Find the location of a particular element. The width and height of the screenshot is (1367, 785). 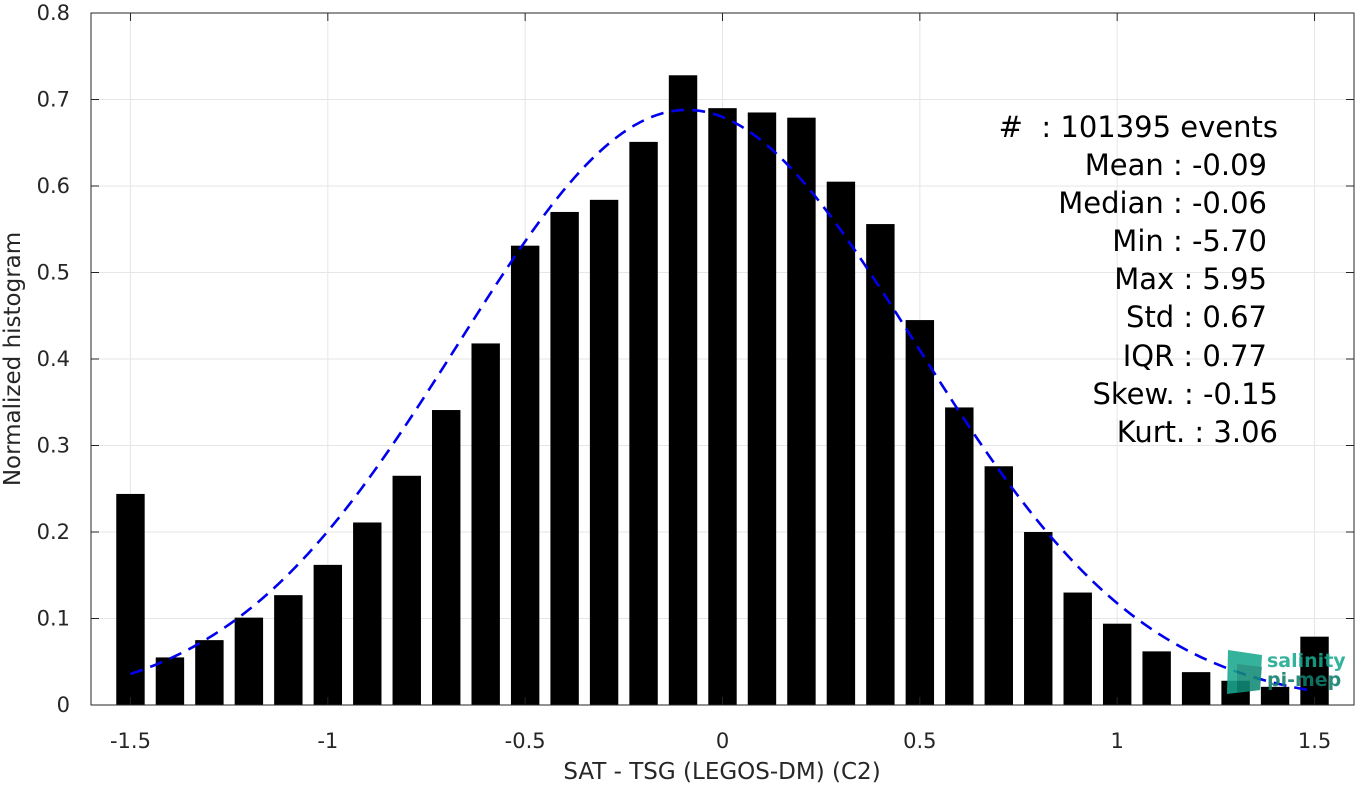

x-tick-label: 0.5 is located at coordinates (919, 741).